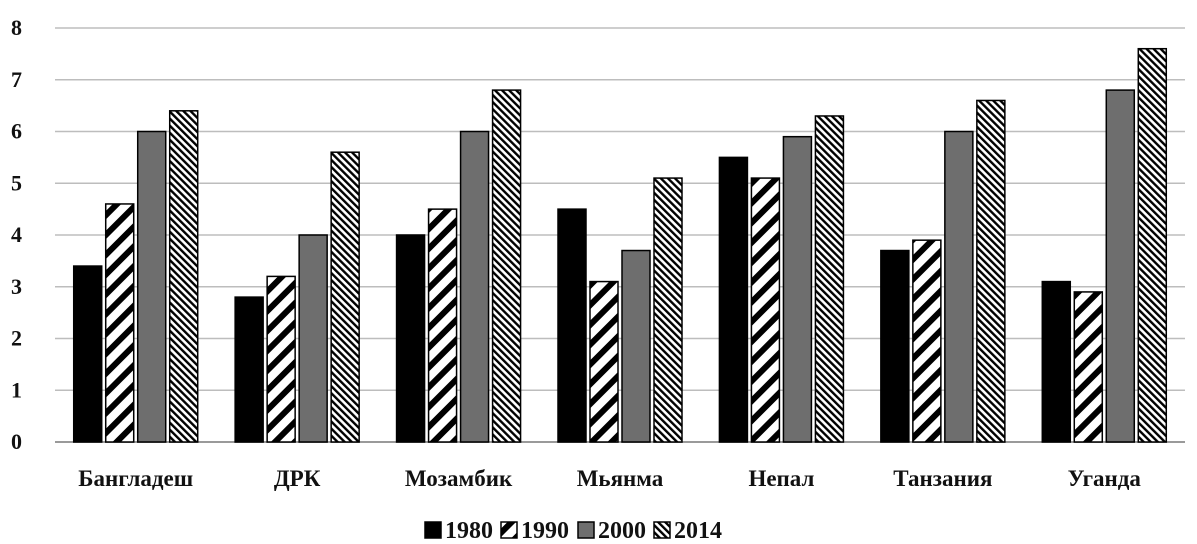  I want to click on y-tick-label: 4, so click(16, 234).